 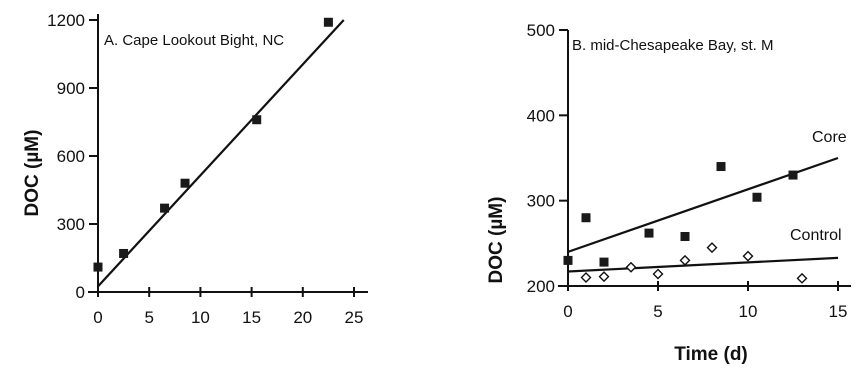 I want to click on panel-b-y-axis-title: DOC (µM), so click(x=496, y=240).